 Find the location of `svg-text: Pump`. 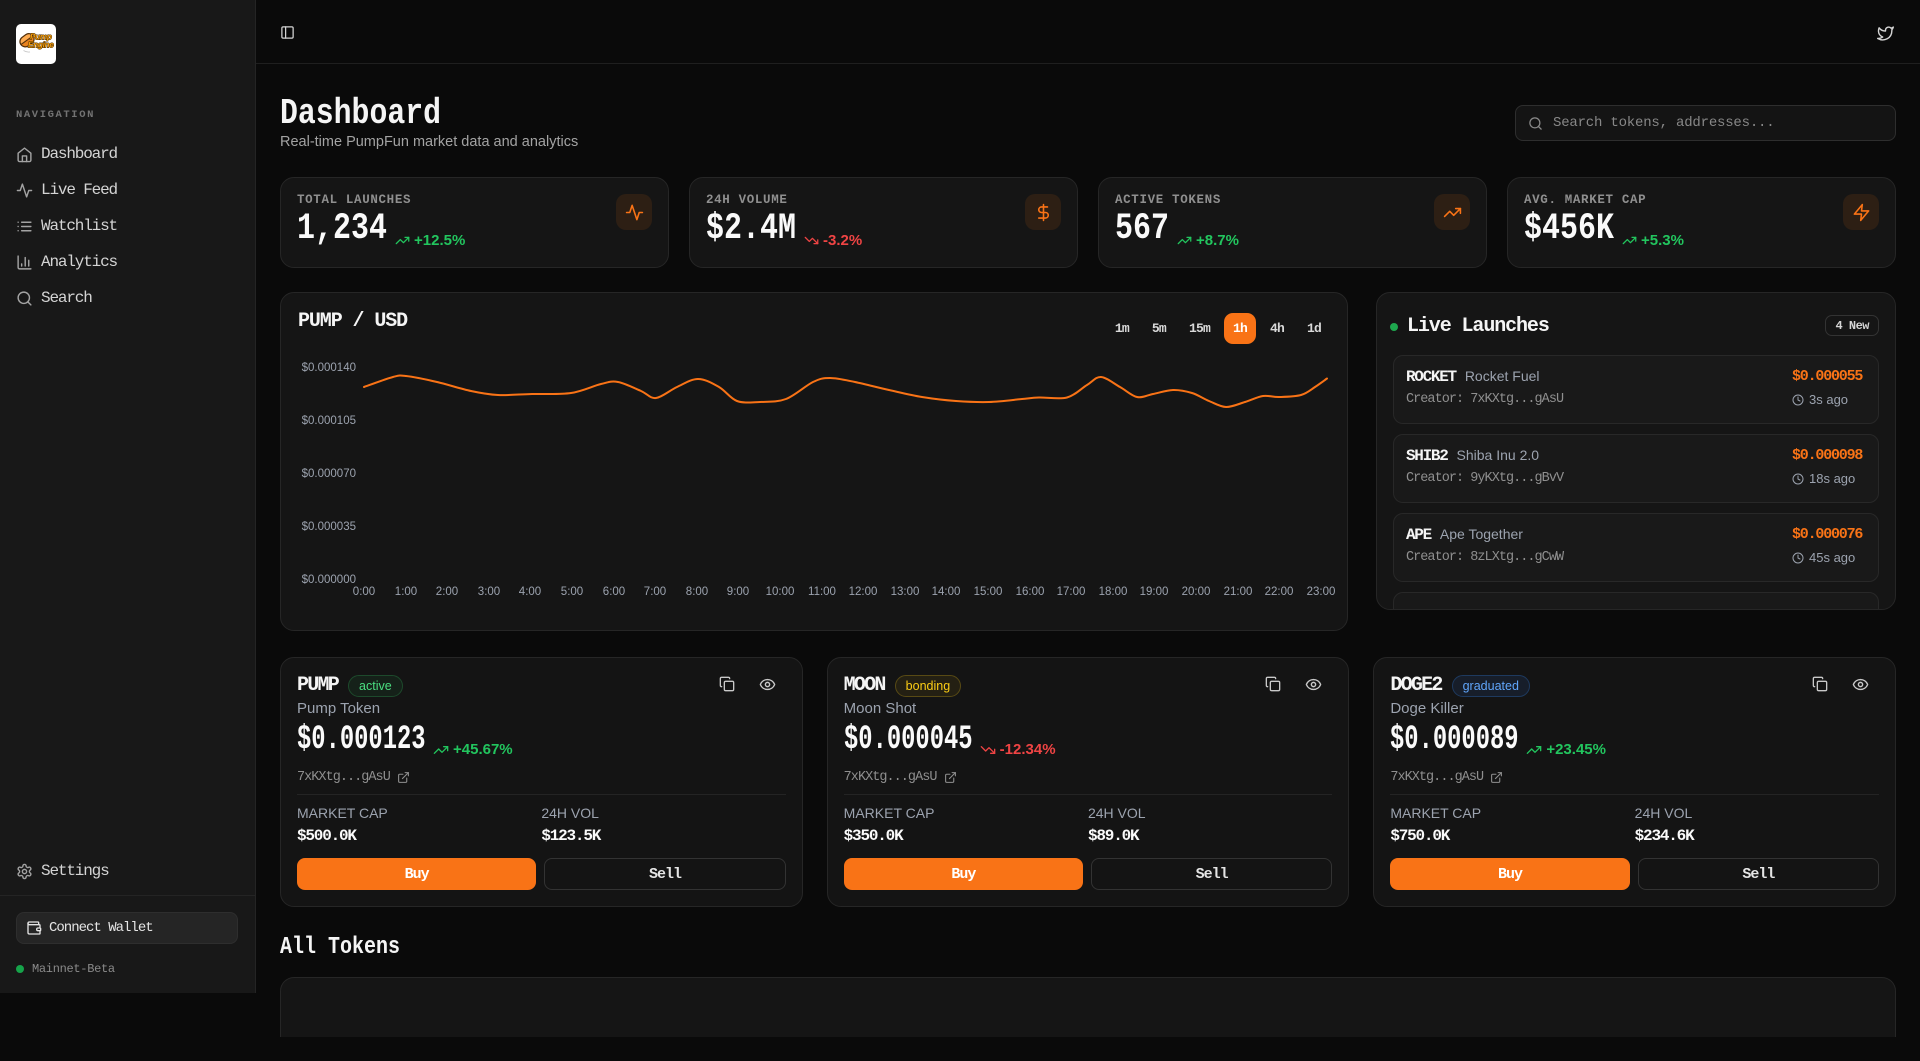

svg-text: Pump is located at coordinates (41, 37).